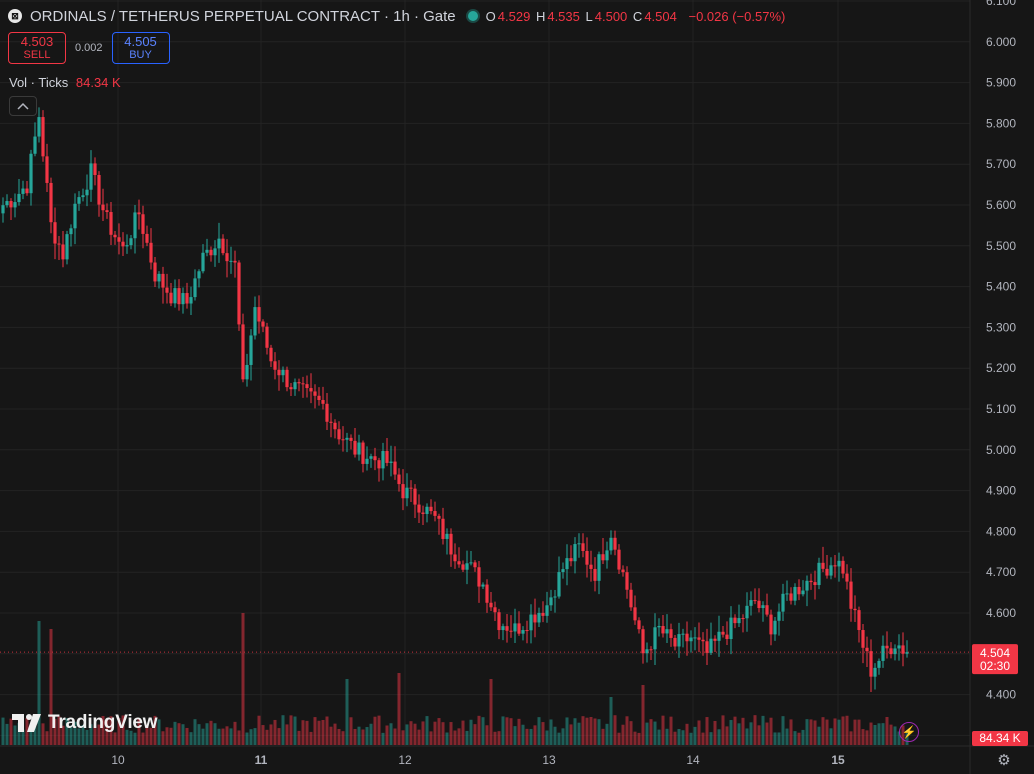 The width and height of the screenshot is (1034, 774). I want to click on volume-legend: Vol · Ticks 84.34 K, so click(65, 82).